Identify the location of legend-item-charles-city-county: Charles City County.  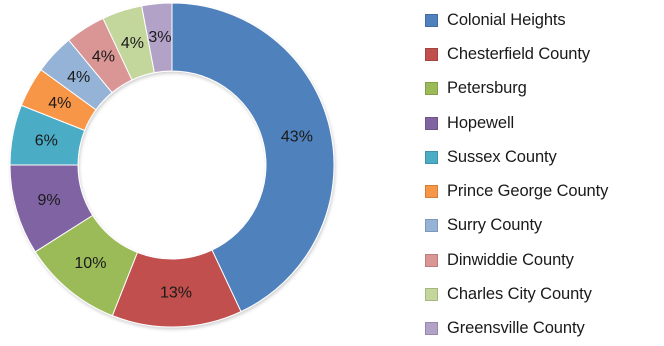
(544, 294).